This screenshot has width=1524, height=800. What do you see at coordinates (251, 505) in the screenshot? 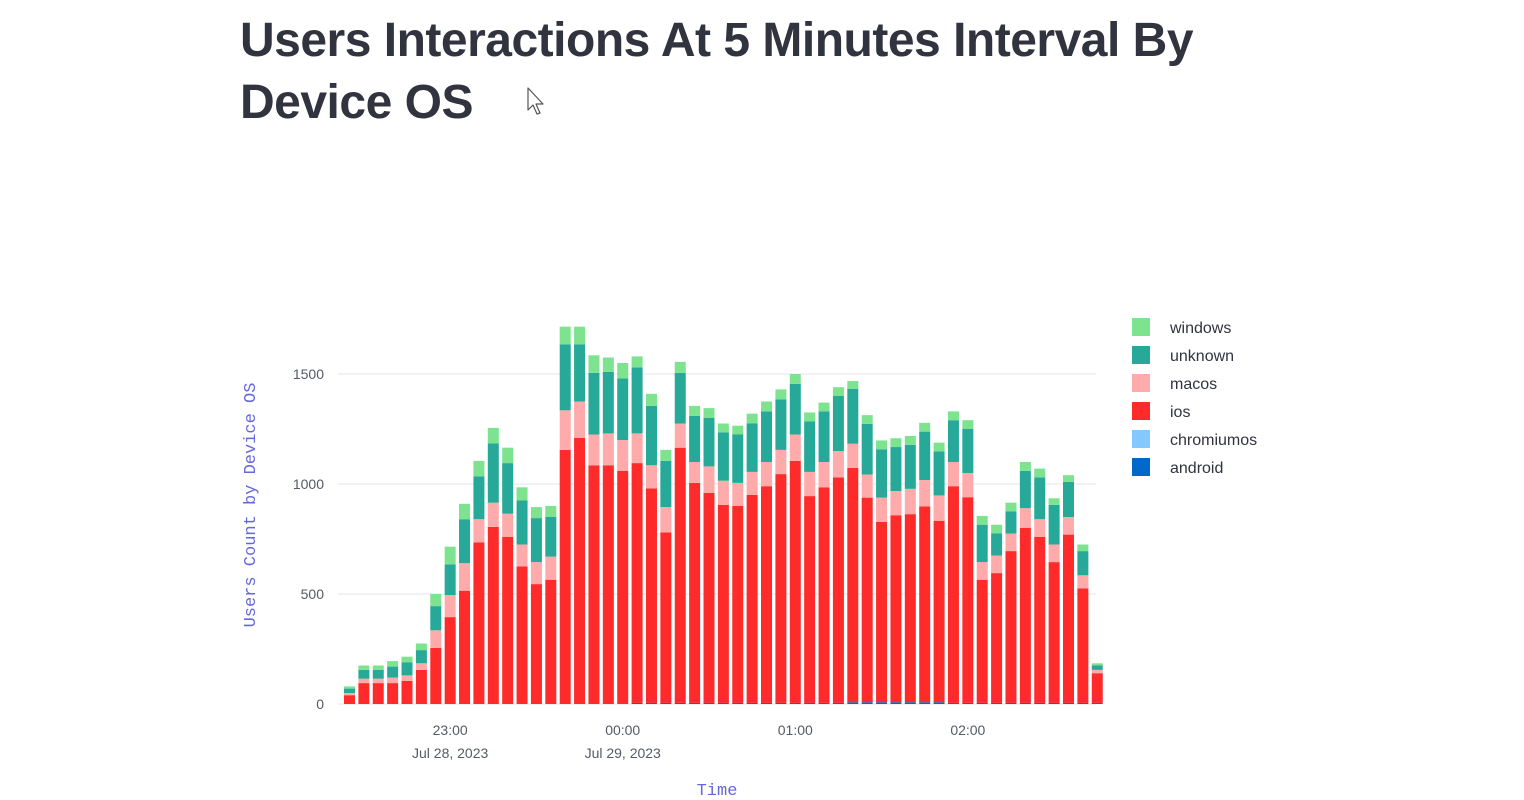
I see `y-axis-title: Users Count by Device OS` at bounding box center [251, 505].